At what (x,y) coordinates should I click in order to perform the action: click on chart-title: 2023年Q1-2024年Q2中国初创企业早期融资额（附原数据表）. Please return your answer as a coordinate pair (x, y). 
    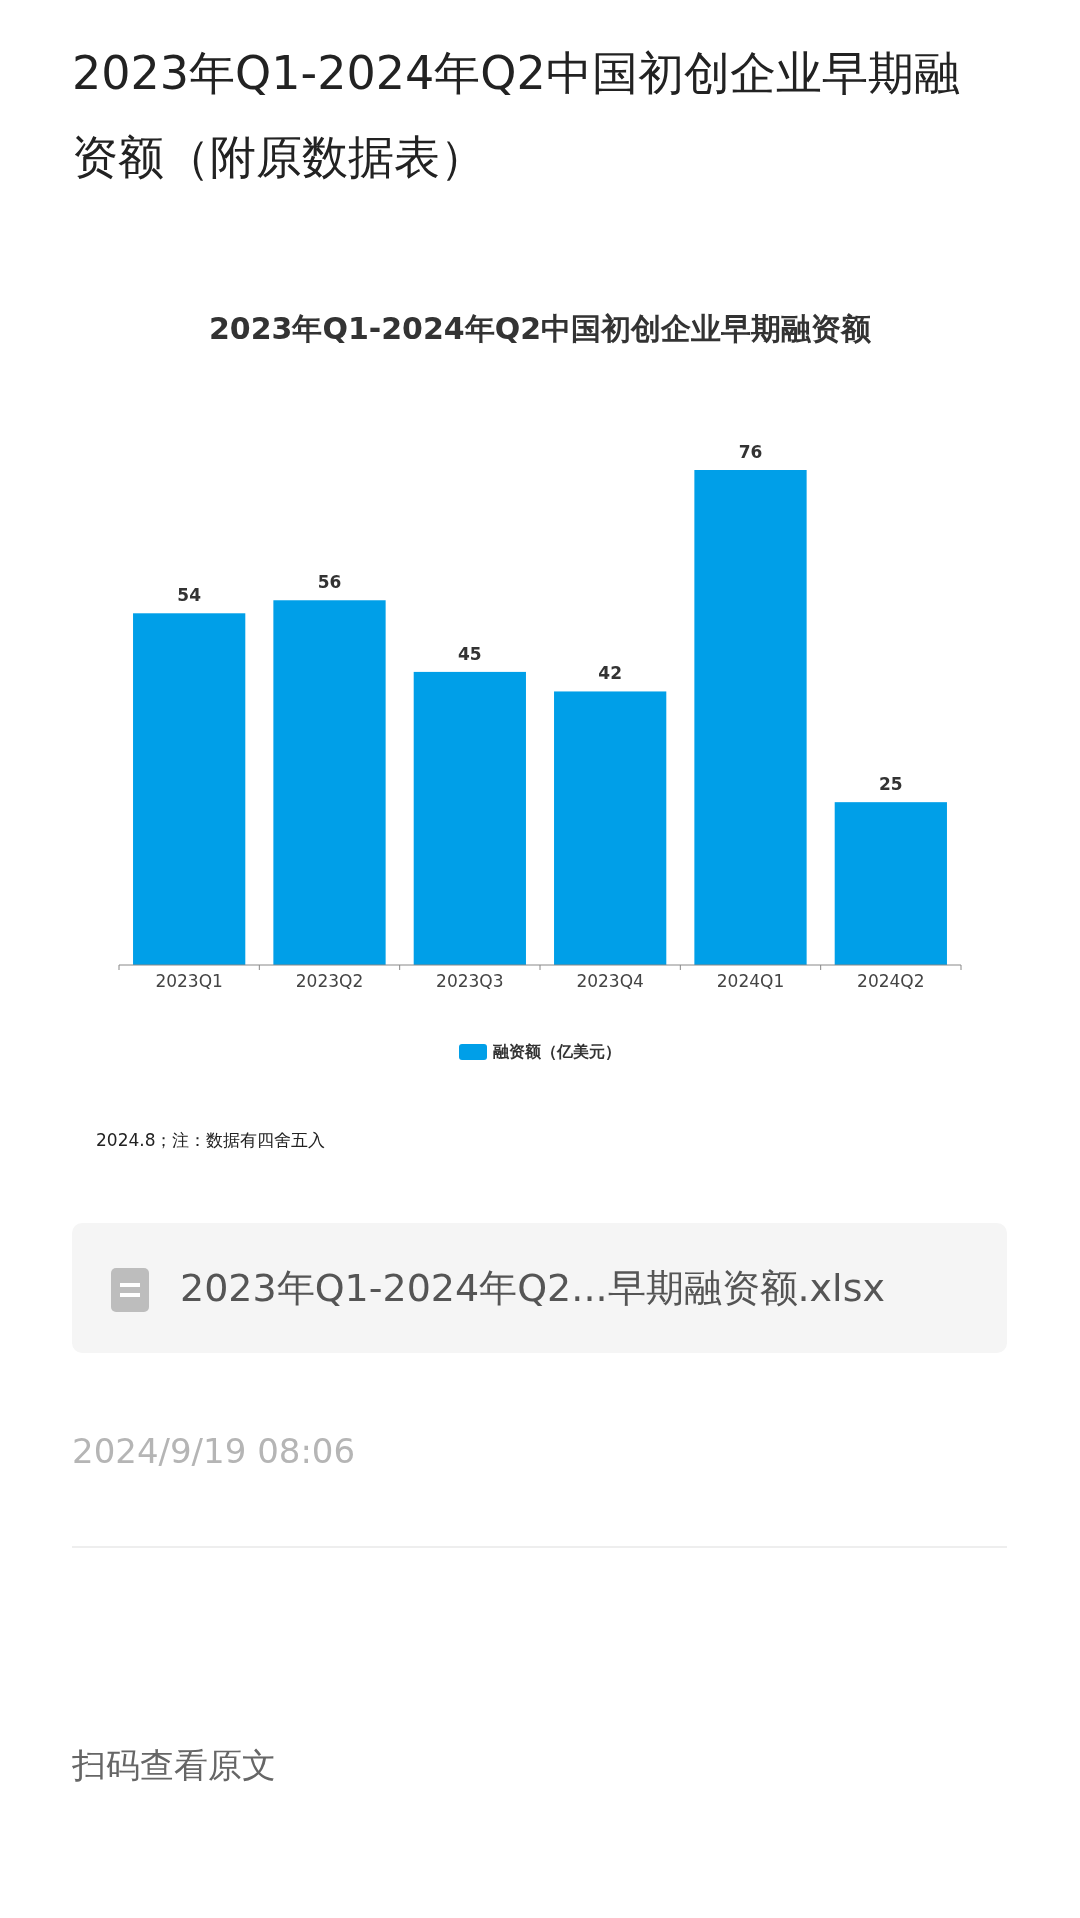
    Looking at the image, I should click on (516, 114).